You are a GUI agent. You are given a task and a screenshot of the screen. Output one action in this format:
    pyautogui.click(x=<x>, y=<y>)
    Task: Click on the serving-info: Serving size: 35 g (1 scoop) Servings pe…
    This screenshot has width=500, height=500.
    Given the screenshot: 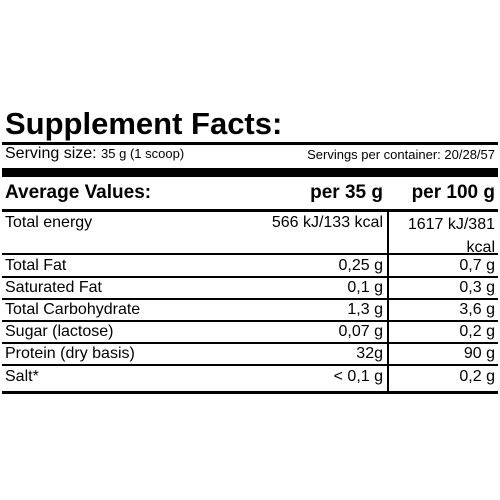 What is the action you would take?
    pyautogui.click(x=250, y=156)
    